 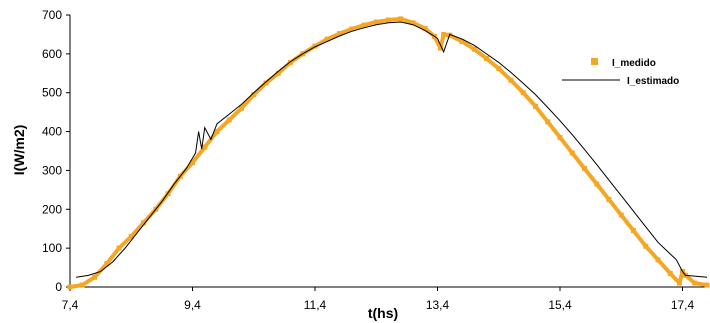 What do you see at coordinates (438, 305) in the screenshot?
I see `x-tick-label: 13,4` at bounding box center [438, 305].